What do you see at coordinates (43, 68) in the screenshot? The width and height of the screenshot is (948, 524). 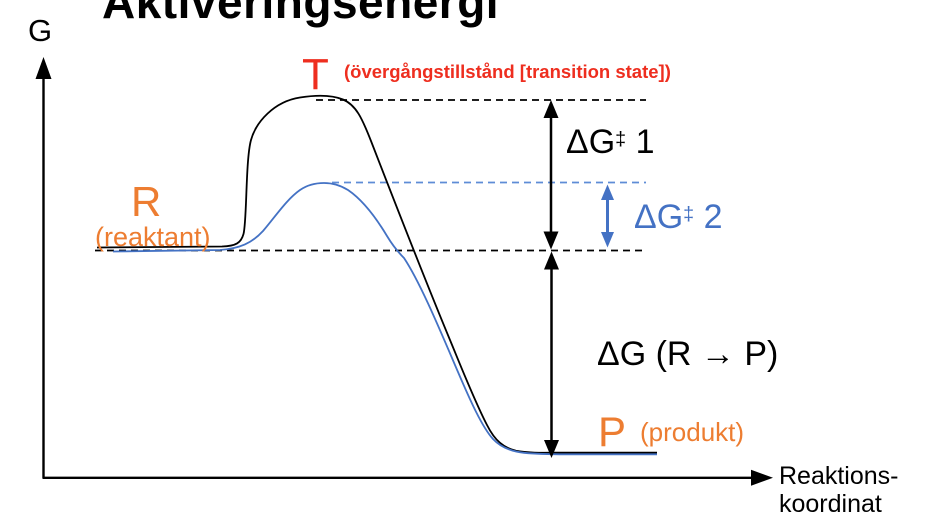 I see `y-axis-arrowhead` at bounding box center [43, 68].